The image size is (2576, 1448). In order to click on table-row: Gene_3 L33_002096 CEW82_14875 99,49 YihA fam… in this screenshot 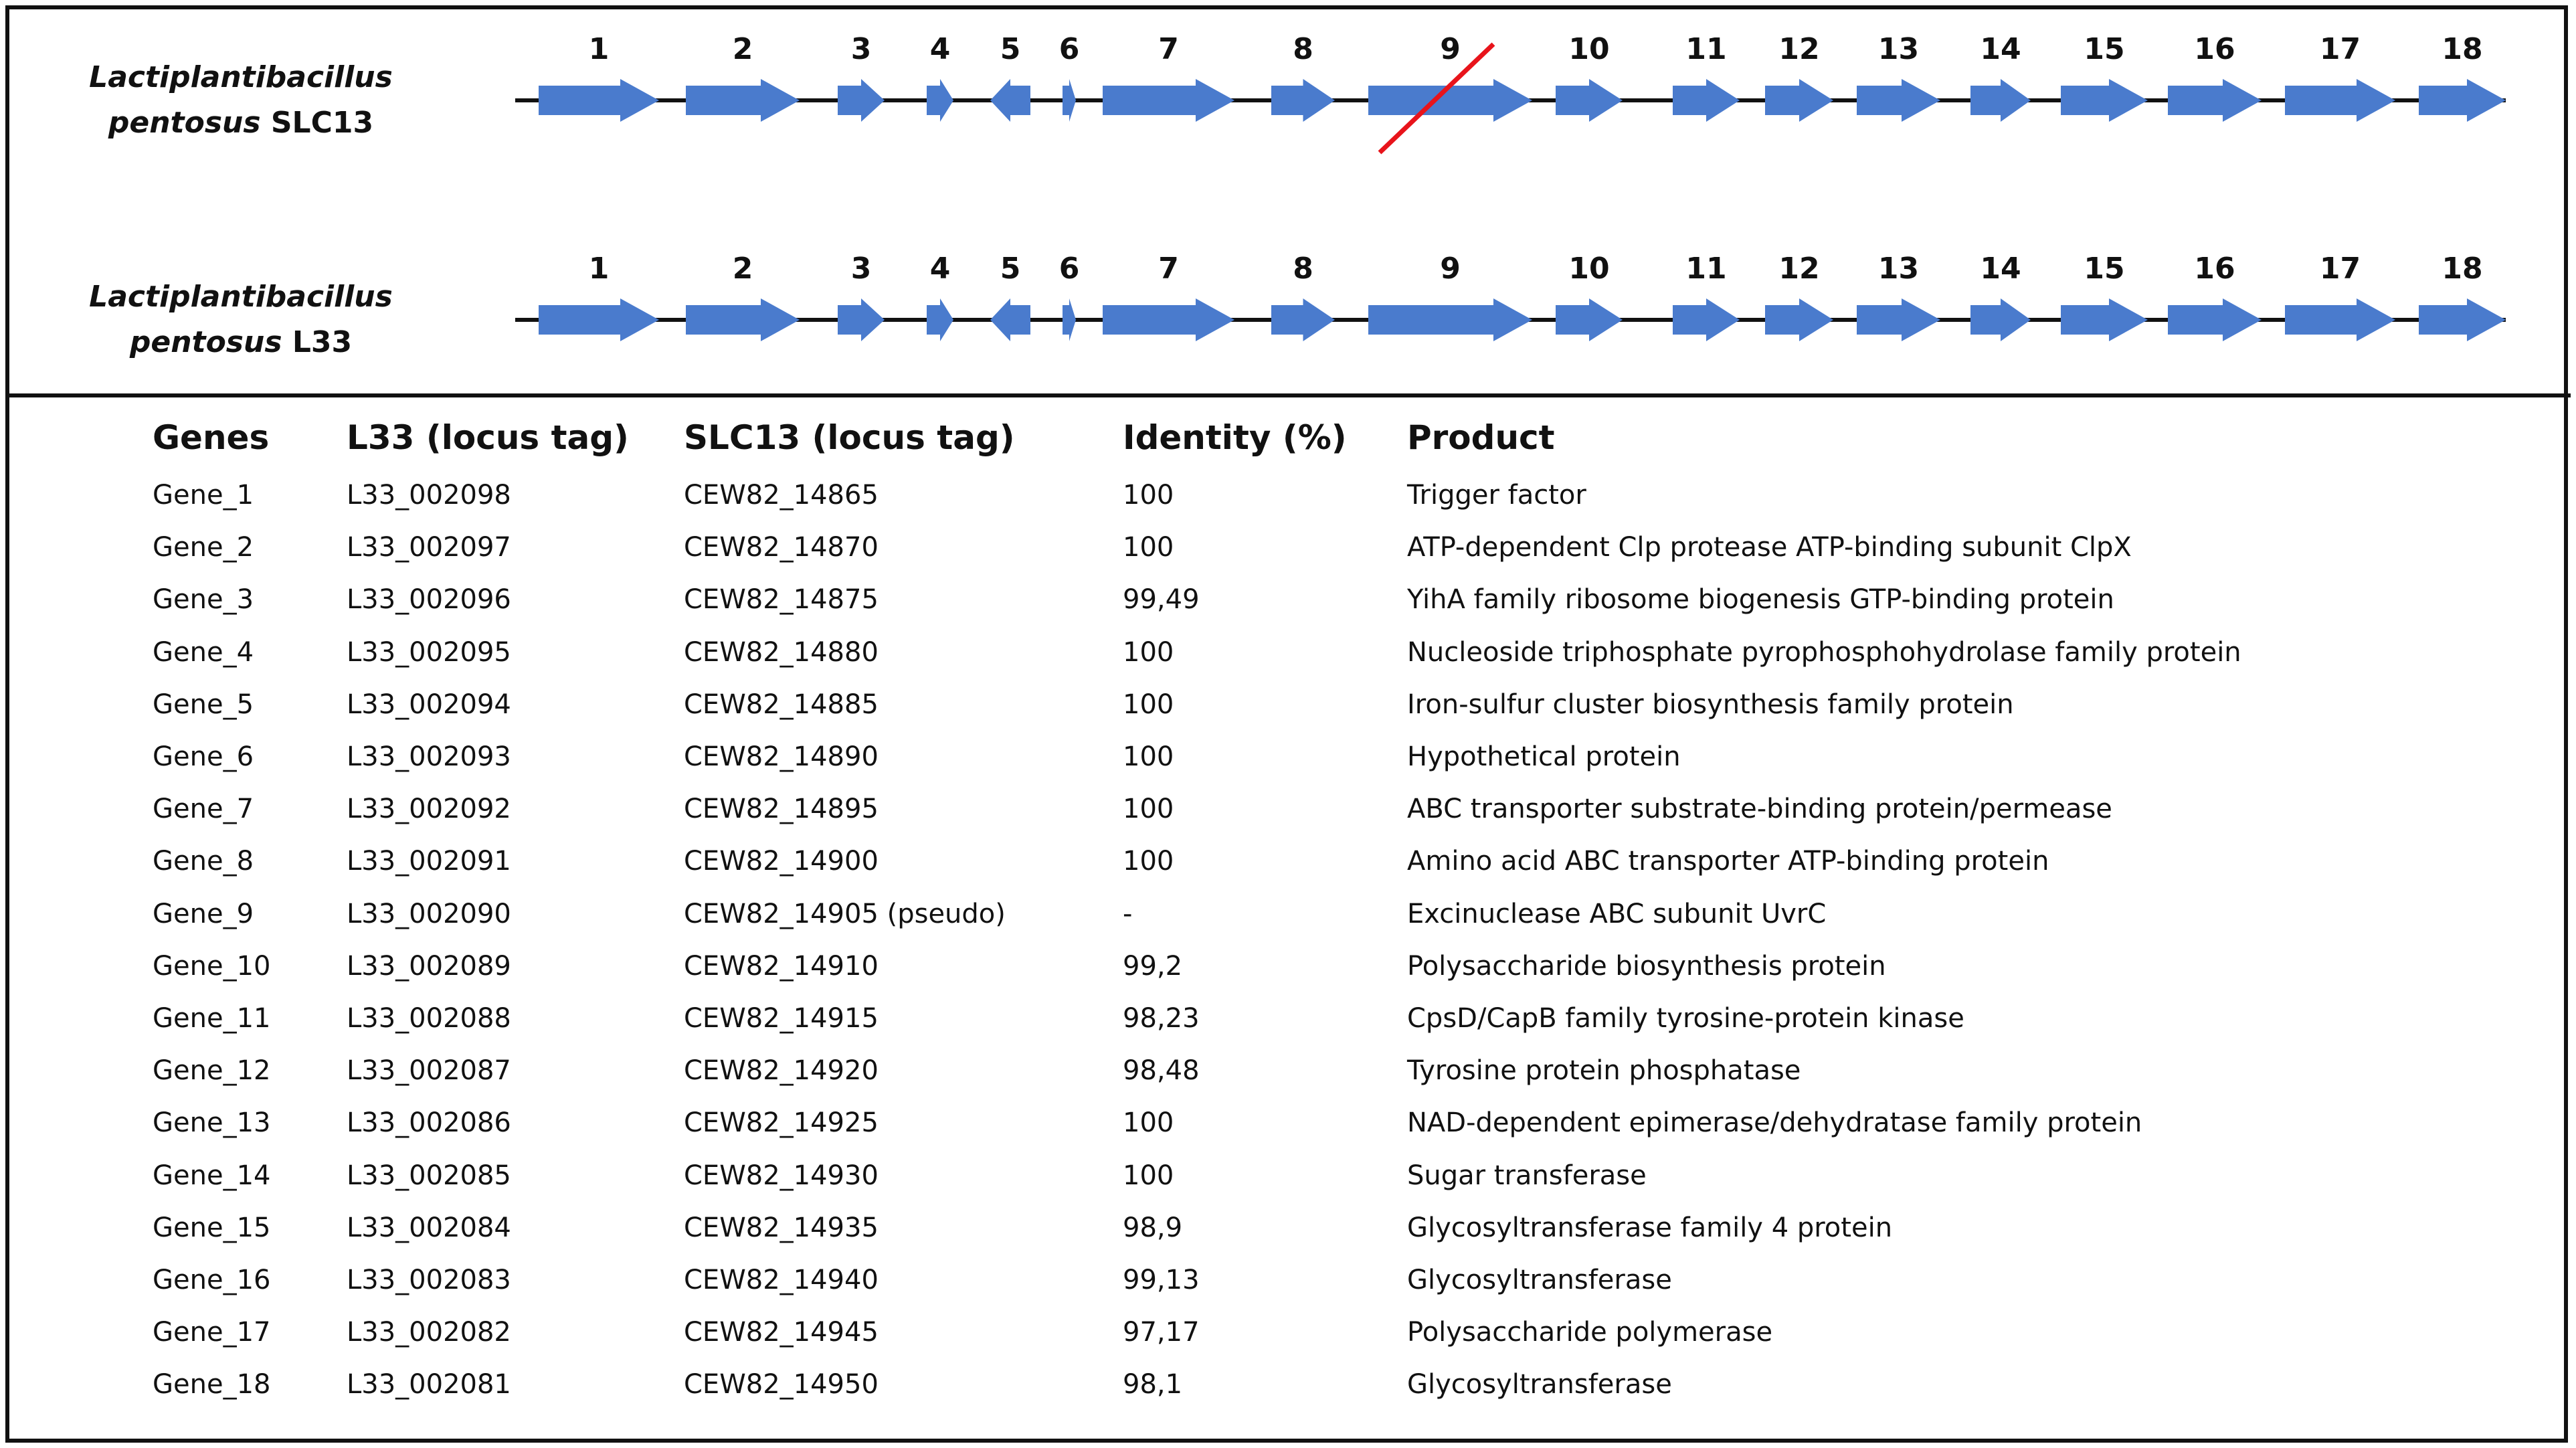, I will do `click(1290, 599)`.